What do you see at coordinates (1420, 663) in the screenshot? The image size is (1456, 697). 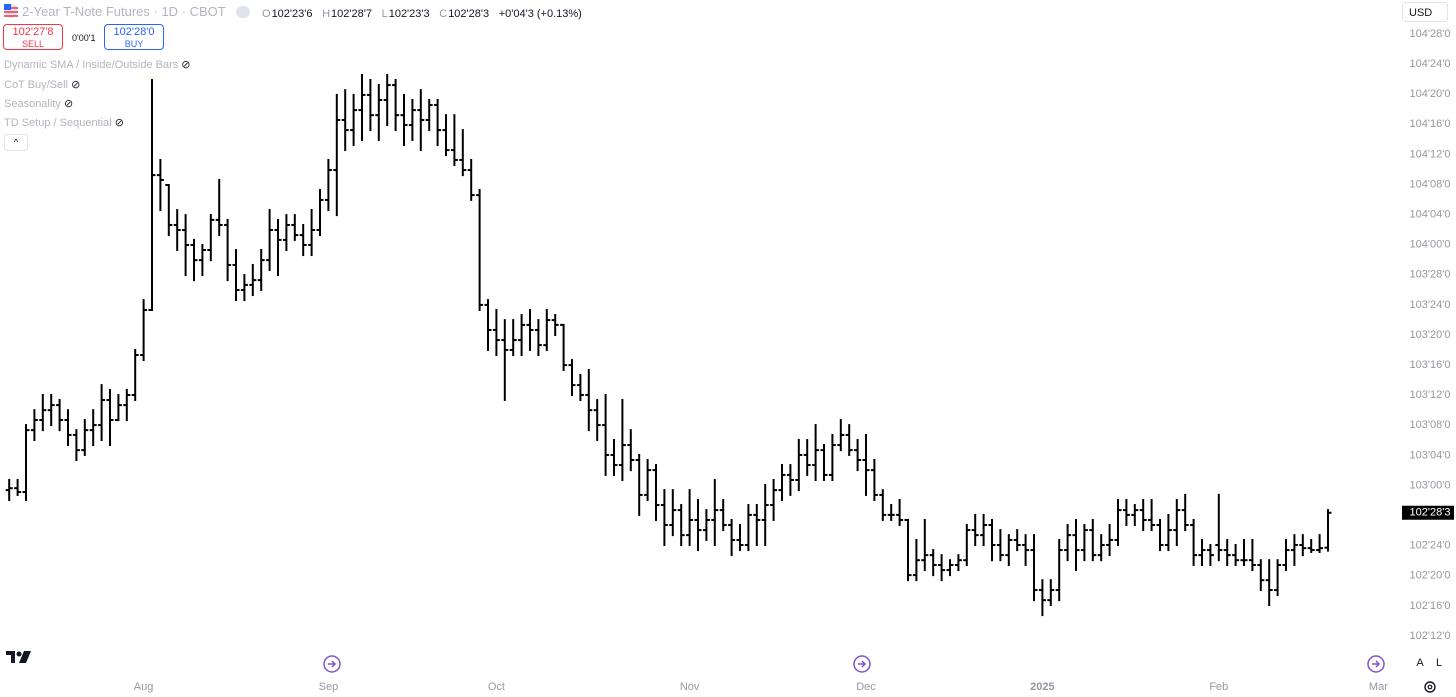 I see `auto-scale-button: A` at bounding box center [1420, 663].